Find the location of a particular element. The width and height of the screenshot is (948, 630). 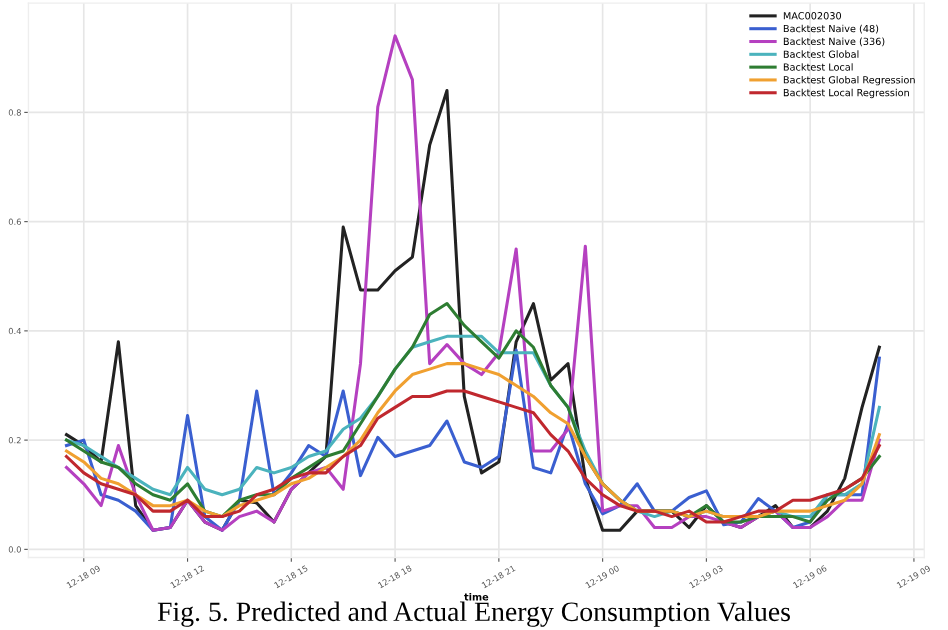

caption: Fig. 5. Predicted and Actual Energy Consumption Values is located at coordinates (473, 614).